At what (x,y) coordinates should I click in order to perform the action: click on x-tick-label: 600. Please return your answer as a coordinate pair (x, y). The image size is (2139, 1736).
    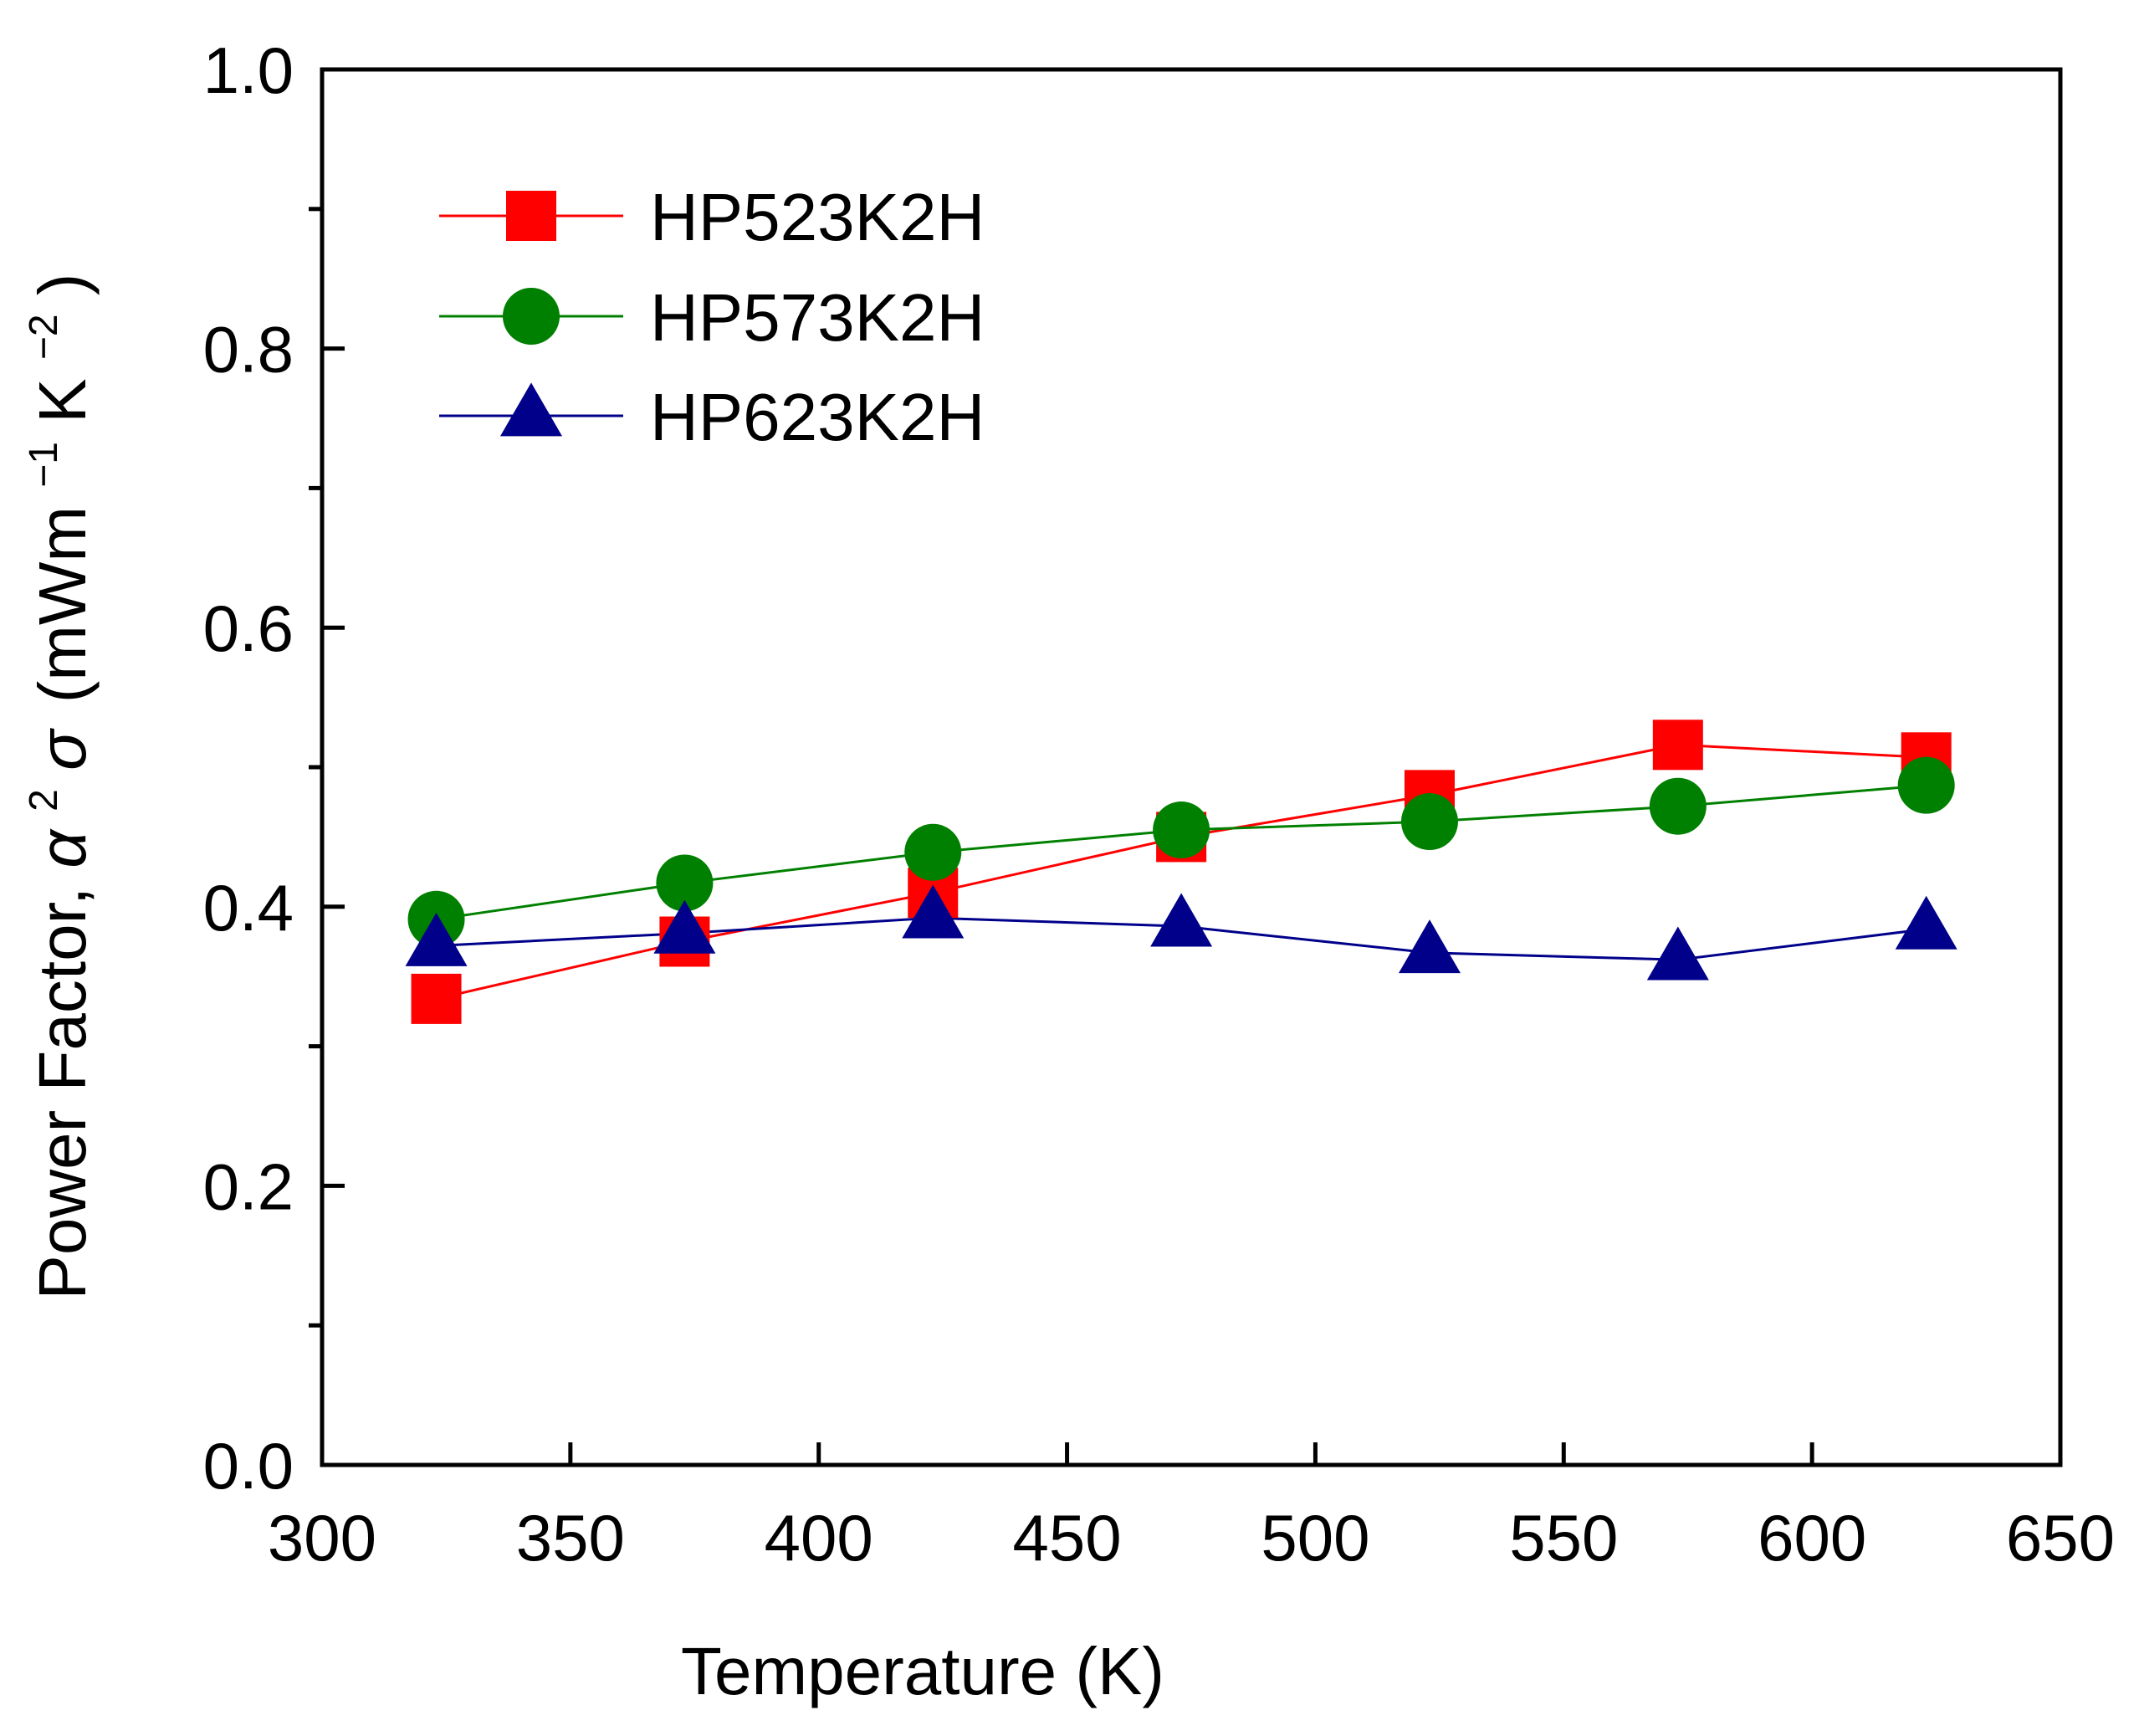
    Looking at the image, I should click on (1812, 1538).